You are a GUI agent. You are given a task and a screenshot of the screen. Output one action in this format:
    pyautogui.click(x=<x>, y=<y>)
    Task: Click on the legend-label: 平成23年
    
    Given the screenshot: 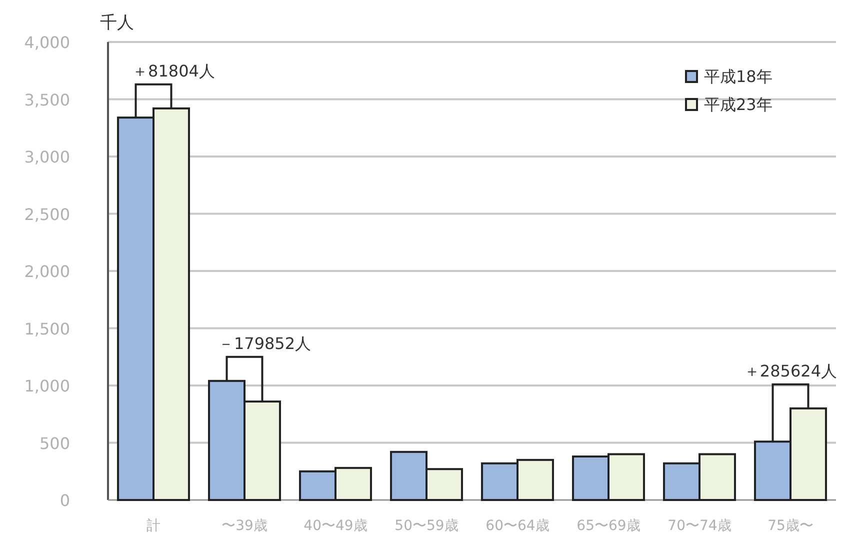 What is the action you would take?
    pyautogui.click(x=738, y=104)
    